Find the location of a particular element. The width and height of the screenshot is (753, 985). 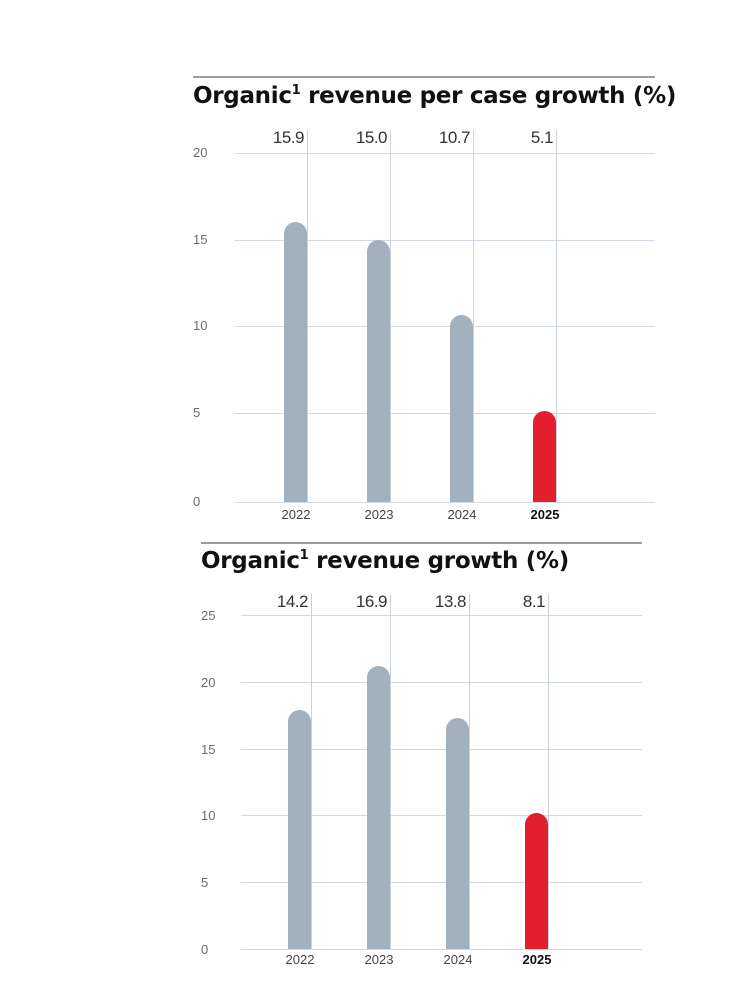

value-label: 16.9 is located at coordinates (371, 601).